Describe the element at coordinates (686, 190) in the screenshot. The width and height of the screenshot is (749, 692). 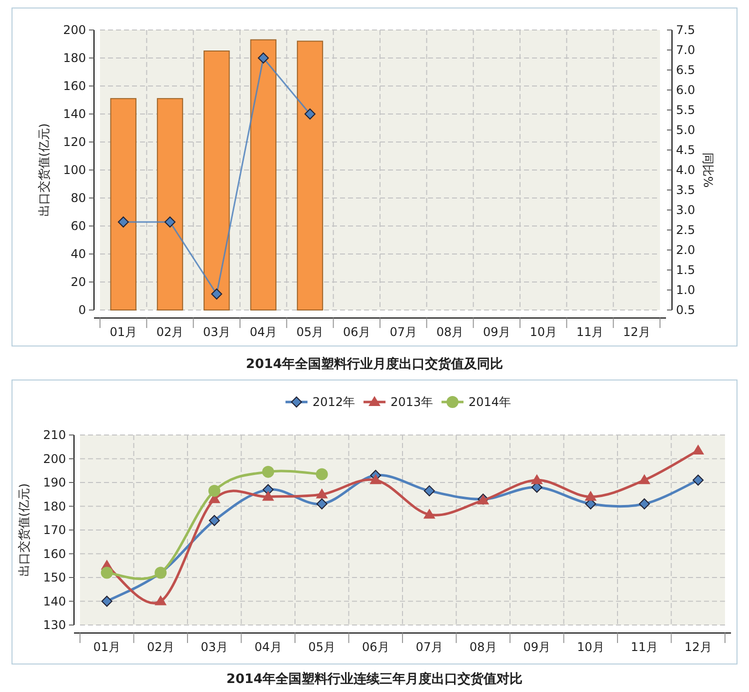
I see `y2-tick-label: 3.5` at that location.